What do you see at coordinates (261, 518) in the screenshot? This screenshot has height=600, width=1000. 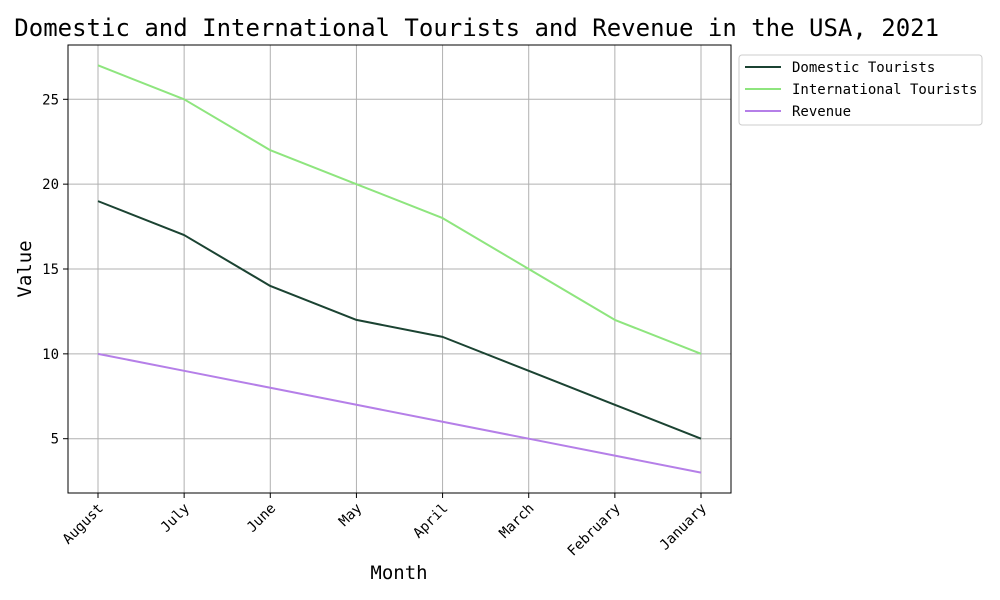 I see `x-tick-label: June` at bounding box center [261, 518].